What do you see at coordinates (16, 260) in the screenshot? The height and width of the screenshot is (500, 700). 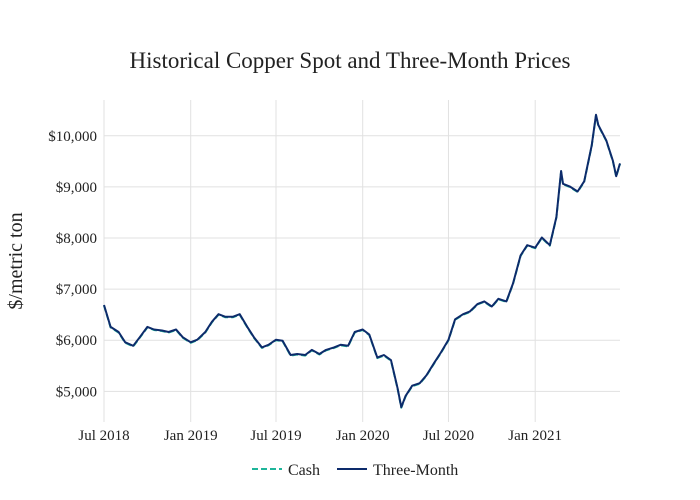 I see `y-axis-label: $/metric ton` at bounding box center [16, 260].